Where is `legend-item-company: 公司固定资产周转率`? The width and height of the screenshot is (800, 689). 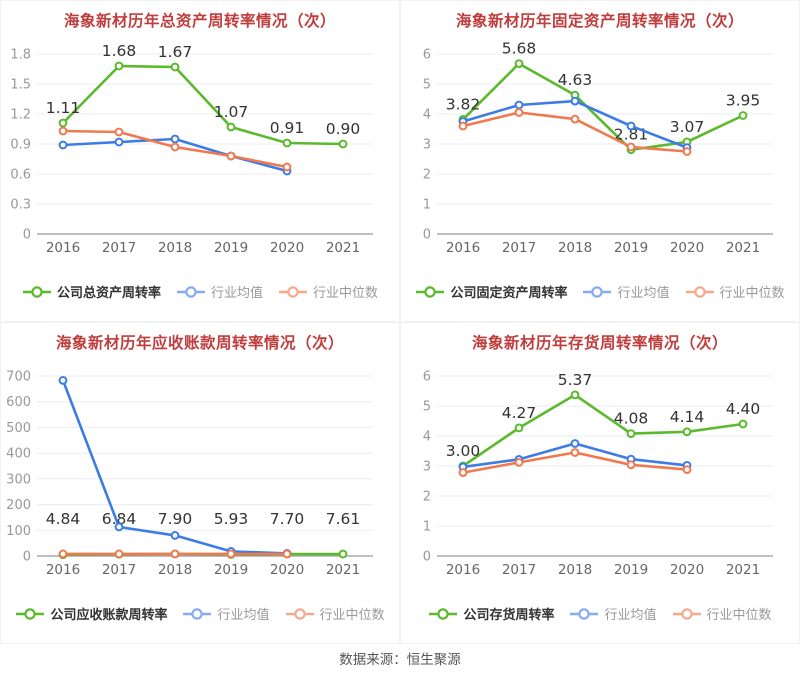
legend-item-company: 公司固定资产周转率 is located at coordinates (491, 291).